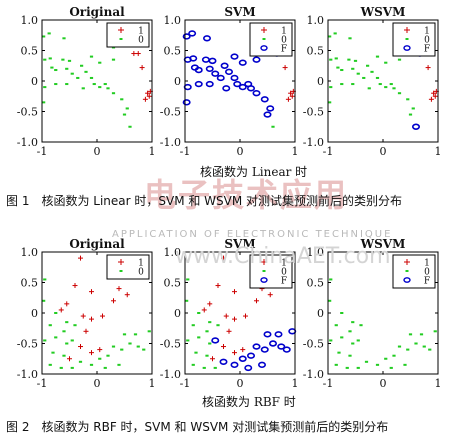 The height and width of the screenshot is (439, 474). I want to click on figure2-caption: 图 2 核函数为 RBF 时，SVM 和 WSVM 对测试集预测前后的类别分布, so click(197, 427).